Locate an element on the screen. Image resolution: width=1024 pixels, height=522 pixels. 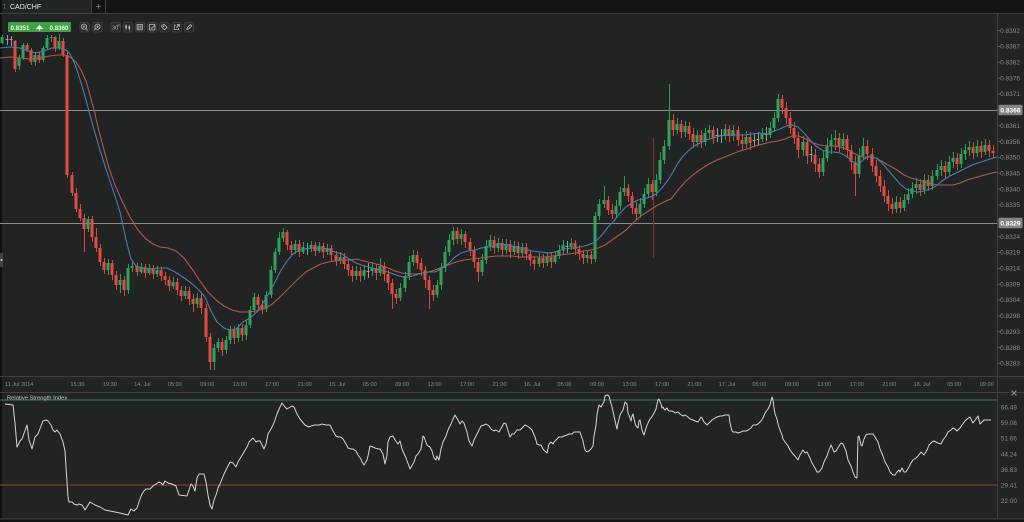
svg-text: 14. Jul is located at coordinates (142, 385).